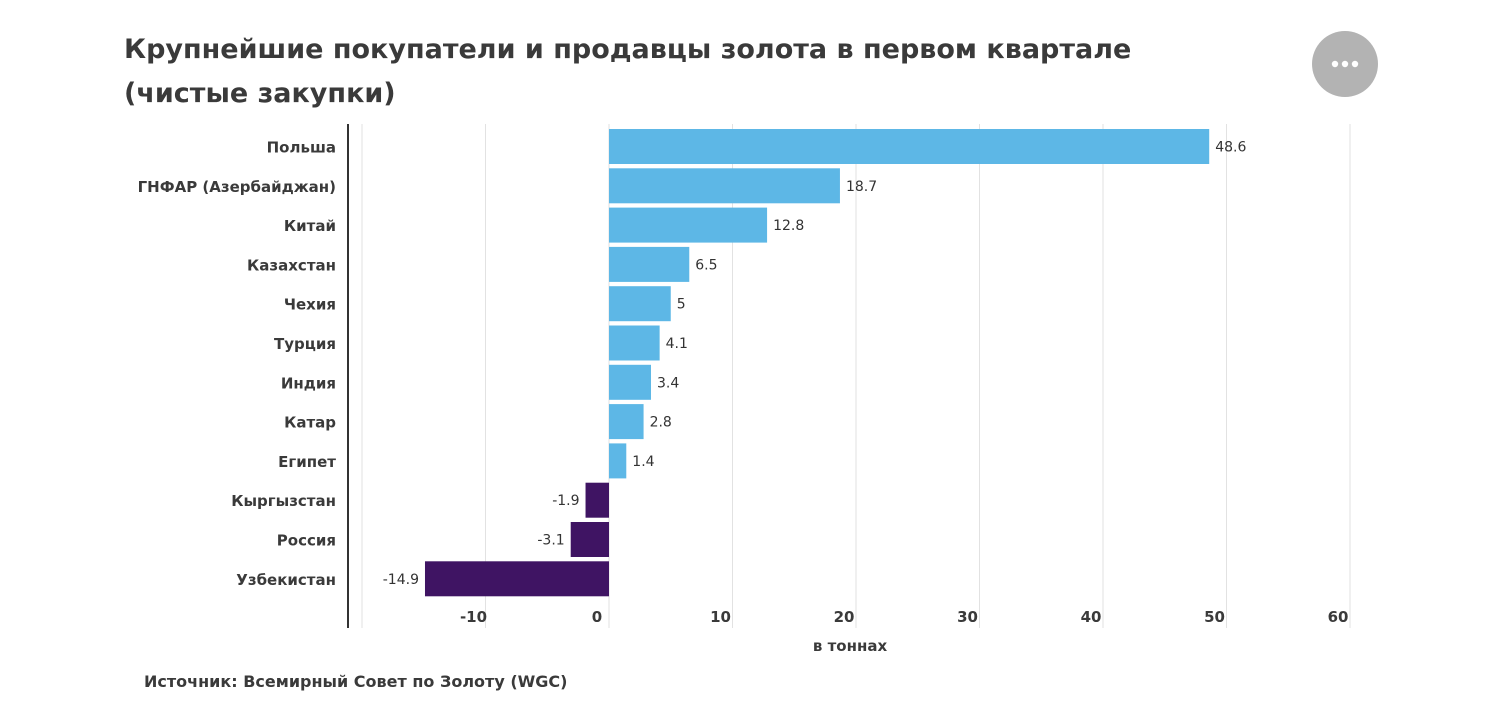 The width and height of the screenshot is (1496, 712). I want to click on category-label: Катар, so click(310, 423).